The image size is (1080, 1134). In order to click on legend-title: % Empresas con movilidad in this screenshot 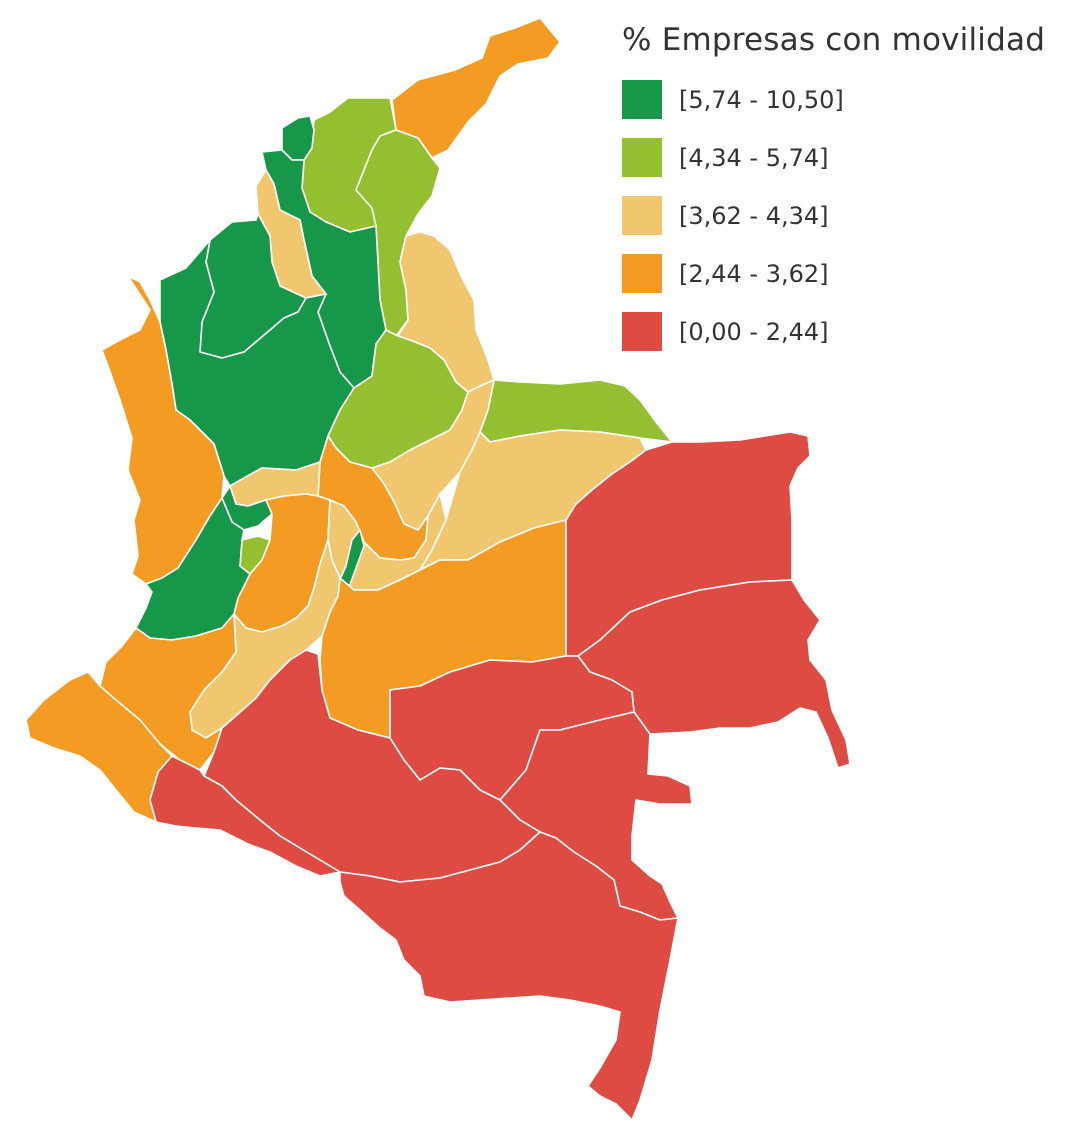, I will do `click(834, 40)`.